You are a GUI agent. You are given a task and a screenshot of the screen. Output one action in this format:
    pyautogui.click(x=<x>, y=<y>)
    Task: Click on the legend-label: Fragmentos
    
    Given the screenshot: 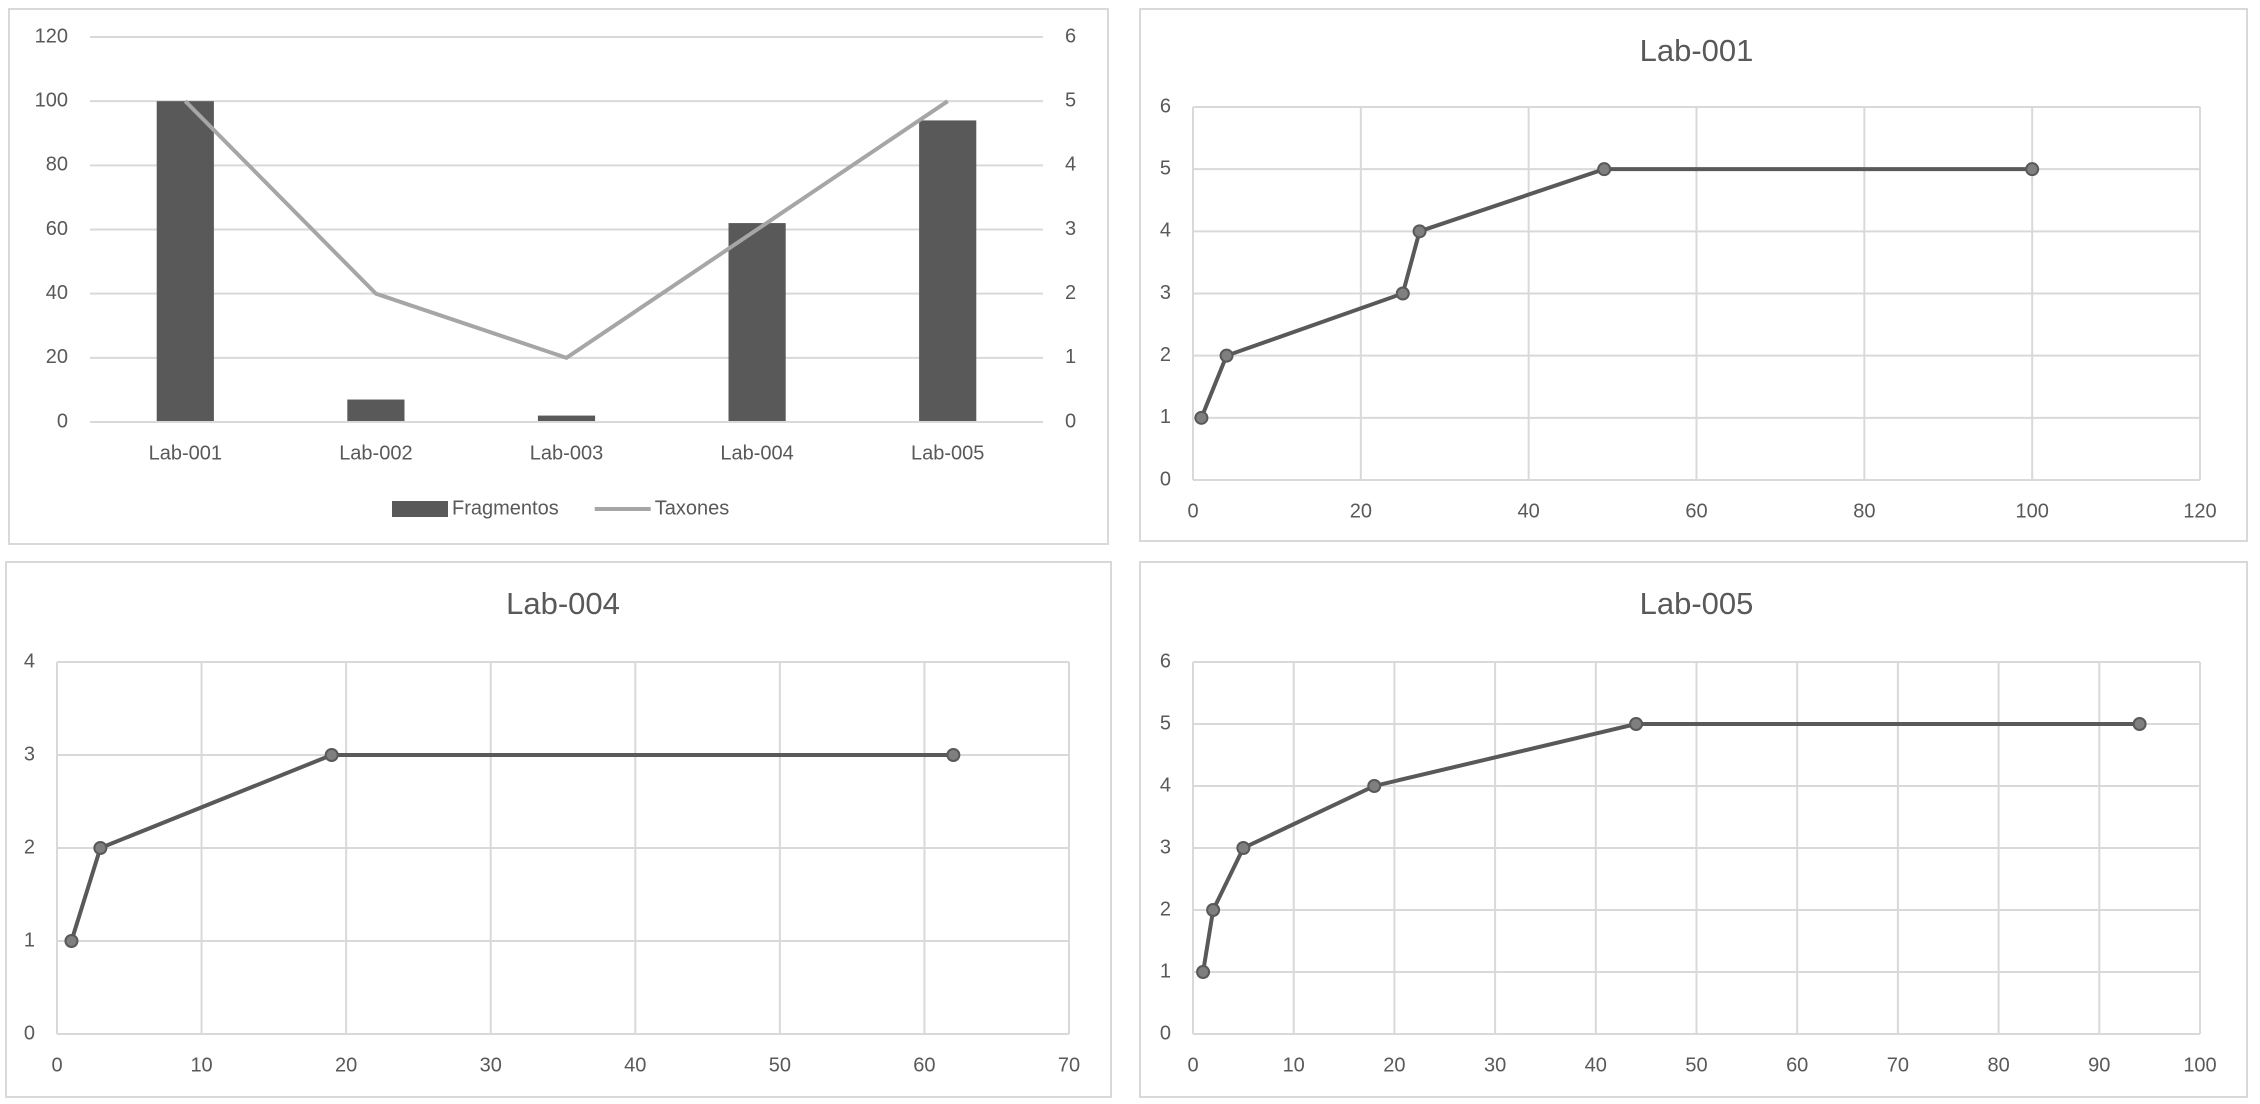 What is the action you would take?
    pyautogui.click(x=505, y=508)
    